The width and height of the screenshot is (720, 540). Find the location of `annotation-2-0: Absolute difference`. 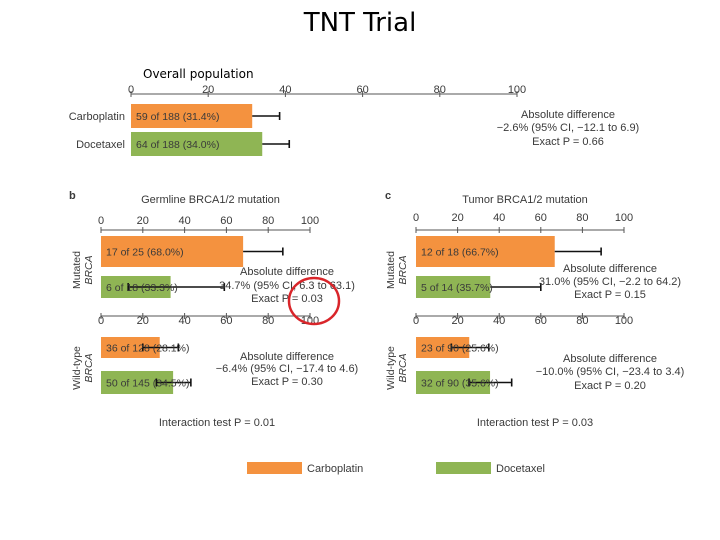

annotation-2-0: Absolute difference is located at coordinates (287, 357).